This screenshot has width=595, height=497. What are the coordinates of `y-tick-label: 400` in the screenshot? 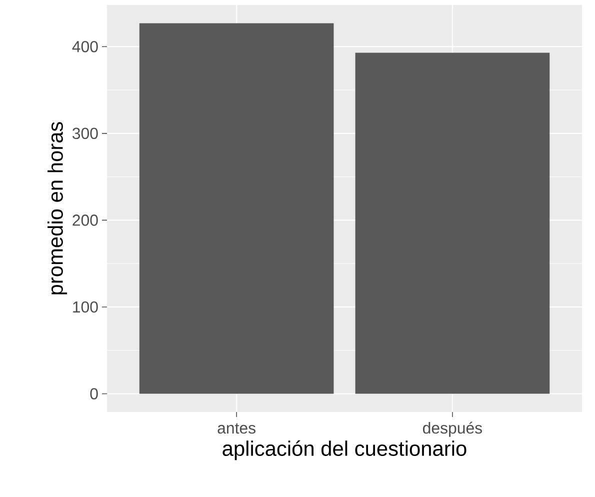 It's located at (85, 46).